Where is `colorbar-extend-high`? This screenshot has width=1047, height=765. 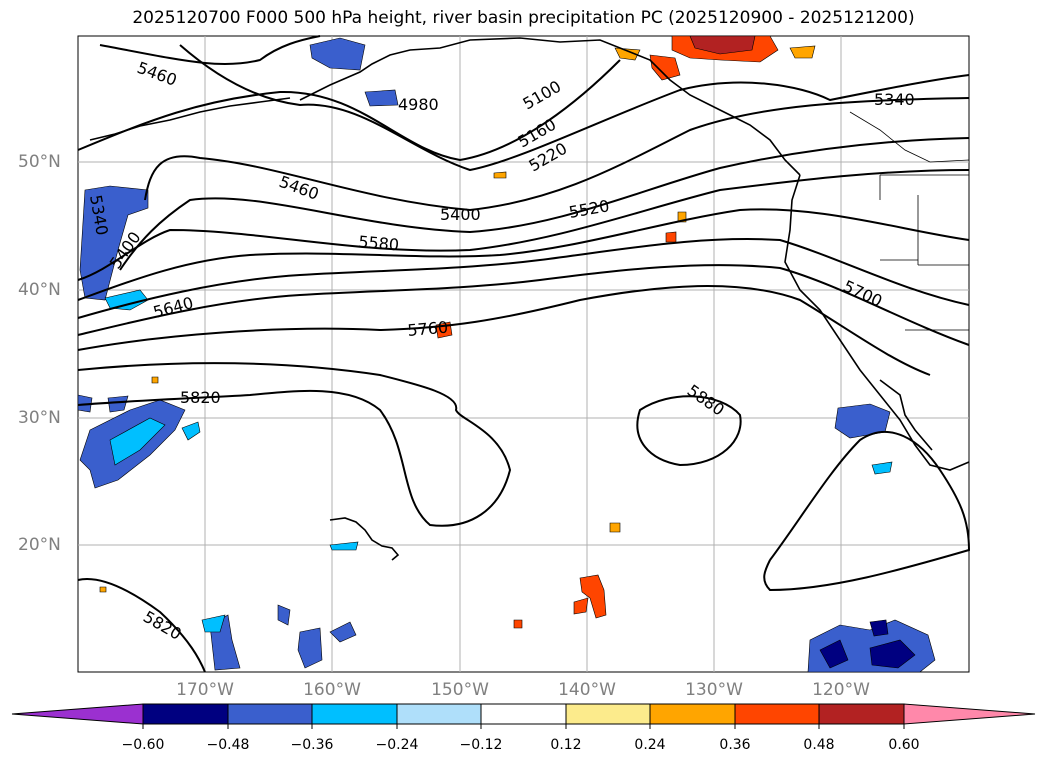
colorbar-extend-high is located at coordinates (969, 714).